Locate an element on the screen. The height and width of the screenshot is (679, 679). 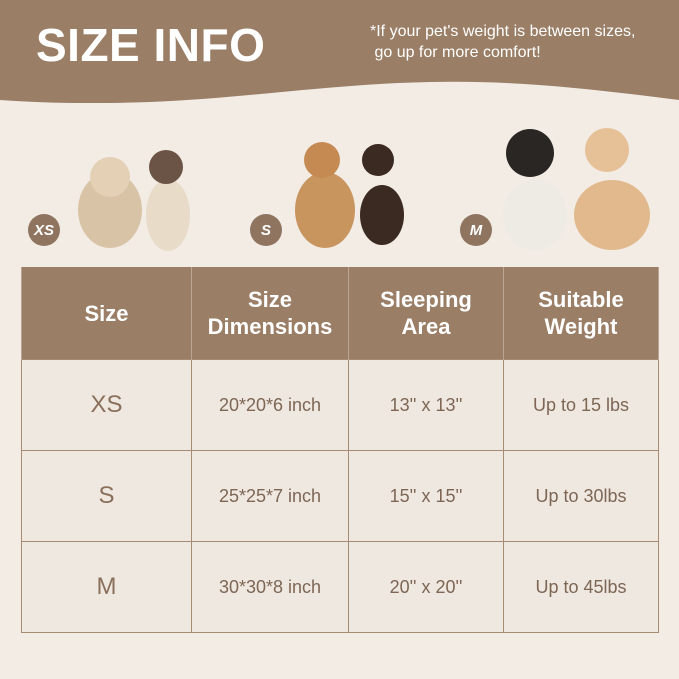
table-row: S 25*25*7 inch 15'' x 15'' Up to 30lbs is located at coordinates (340, 496).